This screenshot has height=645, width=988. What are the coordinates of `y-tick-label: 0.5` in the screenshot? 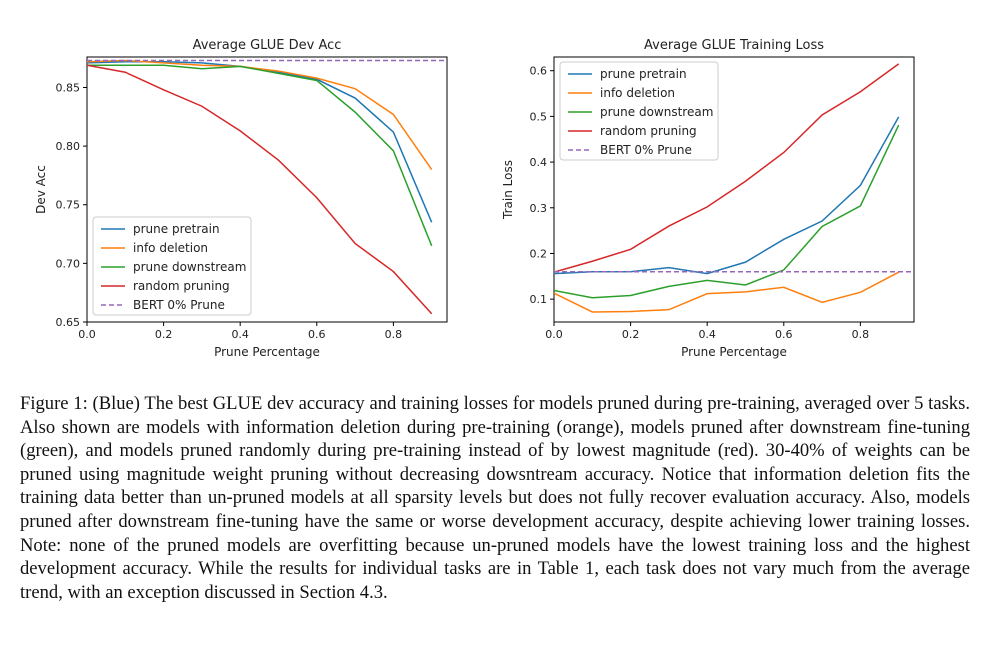 It's located at (539, 116).